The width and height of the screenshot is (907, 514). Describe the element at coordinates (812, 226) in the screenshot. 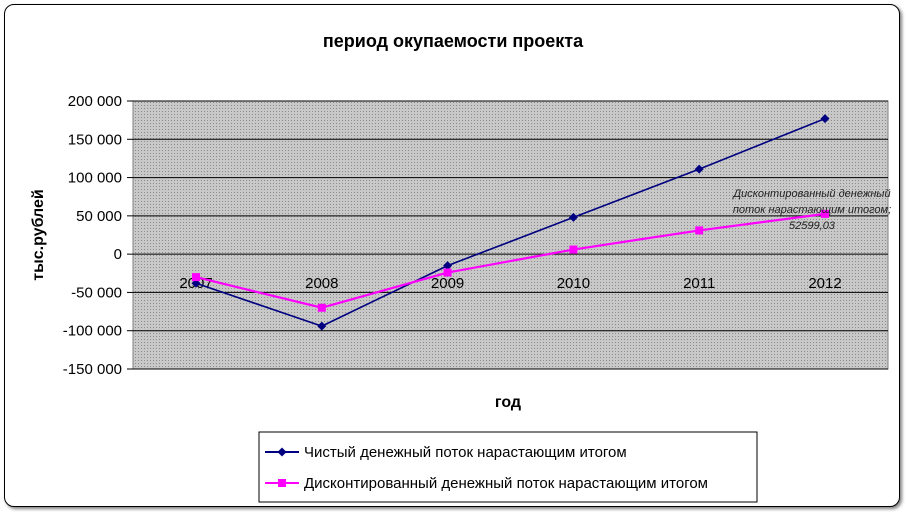

I see `data-label: 52599,03` at that location.